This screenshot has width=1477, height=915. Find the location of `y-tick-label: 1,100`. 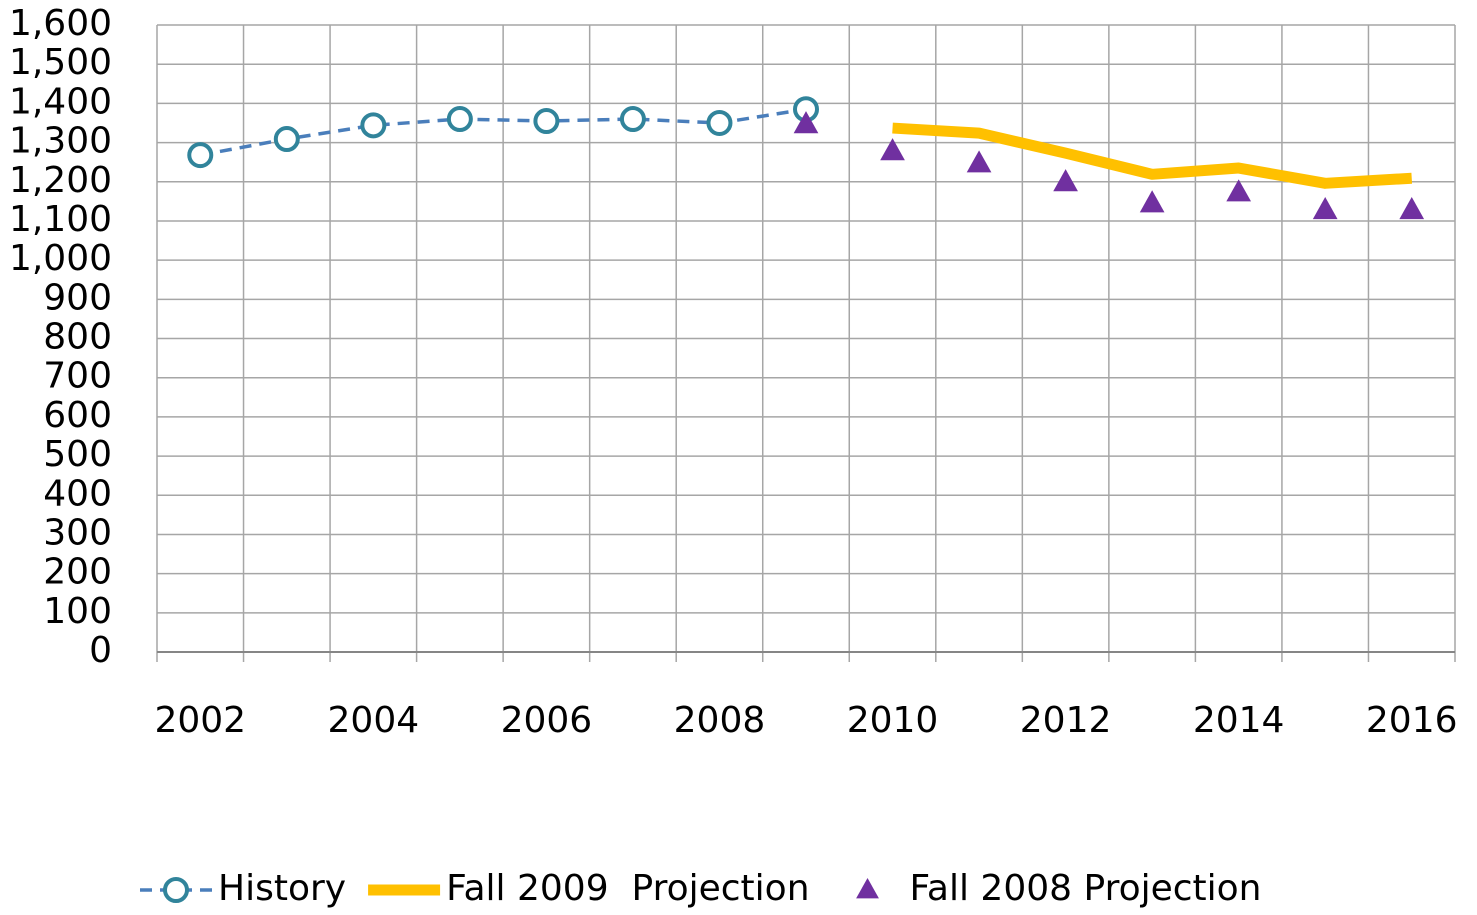

y-tick-label: 1,100 is located at coordinates (60, 219).